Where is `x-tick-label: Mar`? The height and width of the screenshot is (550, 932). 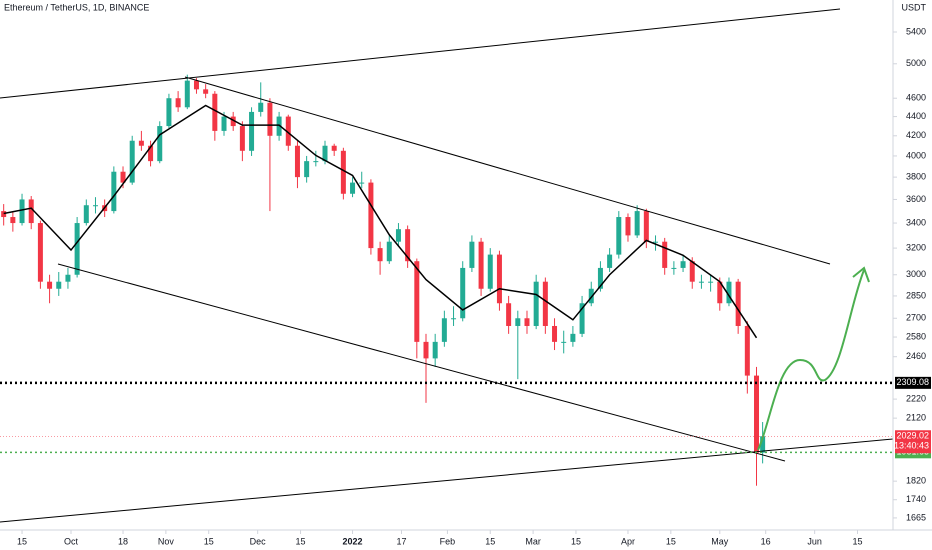
x-tick-label: Mar is located at coordinates (533, 541).